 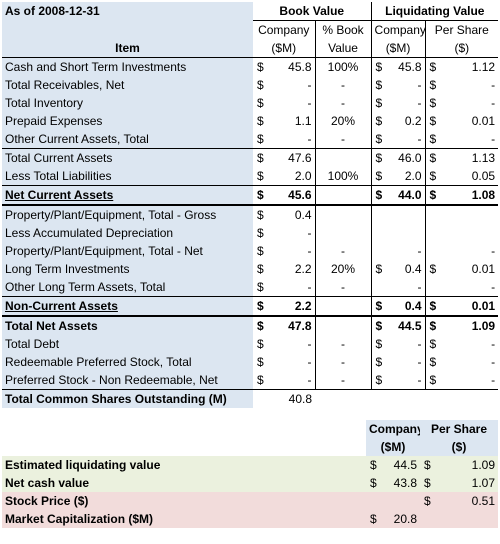 What do you see at coordinates (293, 157) in the screenshot?
I see `book-value: 47.6` at bounding box center [293, 157].